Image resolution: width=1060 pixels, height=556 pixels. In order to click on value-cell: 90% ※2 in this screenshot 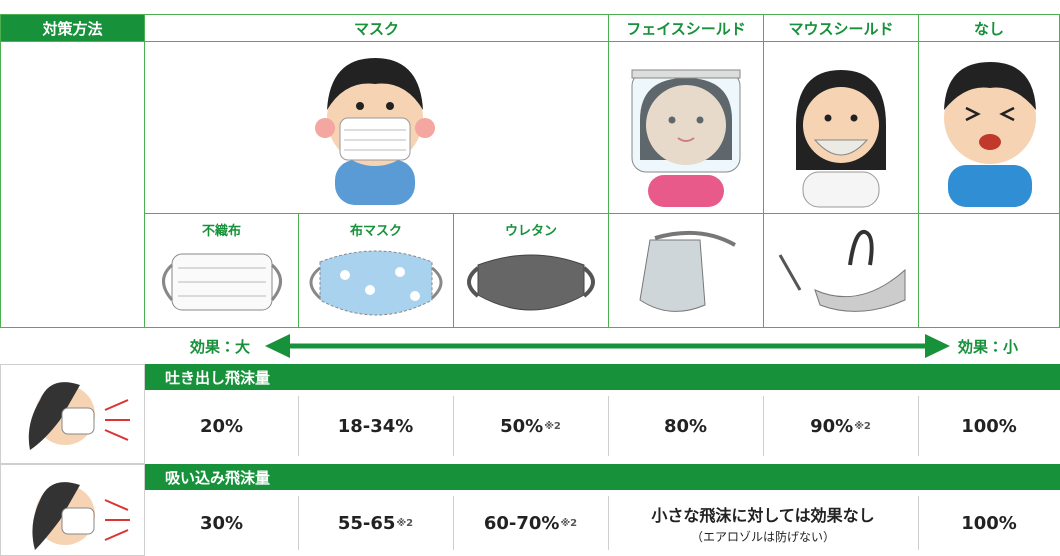, I will do `click(840, 426)`.